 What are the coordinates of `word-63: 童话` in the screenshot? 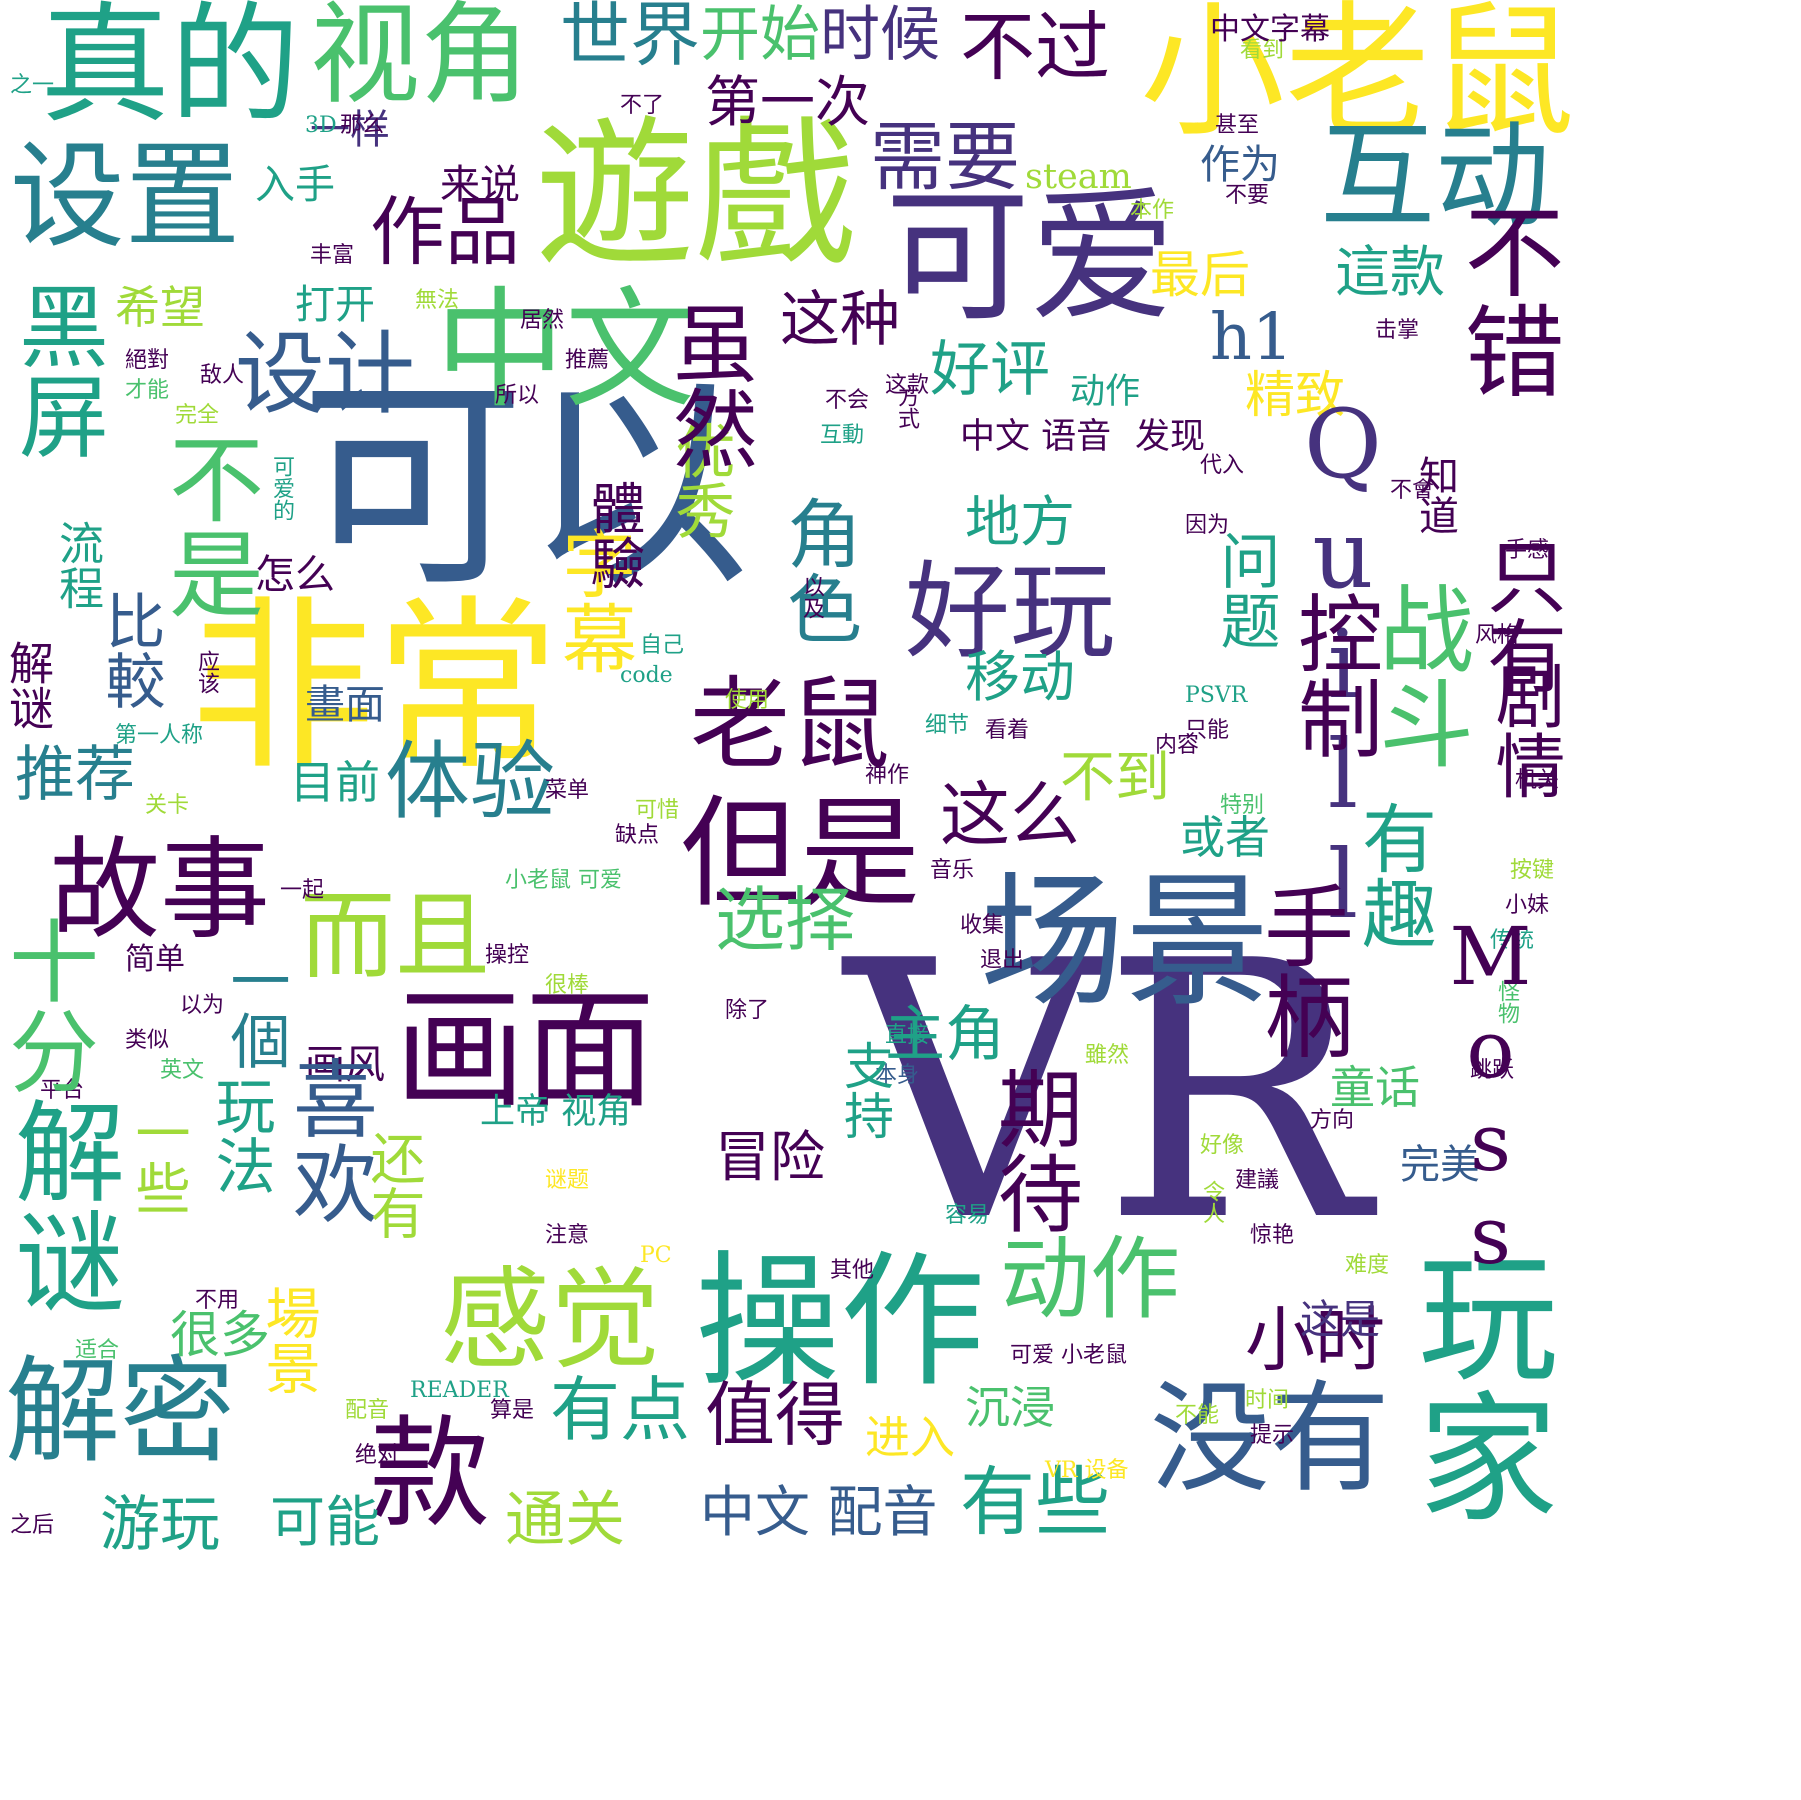 It's located at (1375, 1087).